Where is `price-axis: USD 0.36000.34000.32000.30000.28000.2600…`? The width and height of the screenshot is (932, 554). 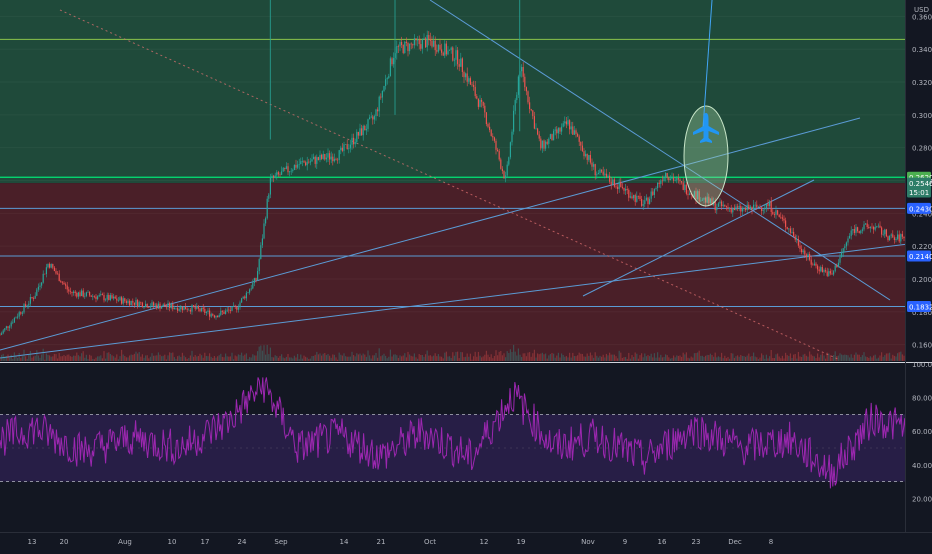
price-axis: USD 0.36000.34000.32000.30000.28000.2600… is located at coordinates (919, 178).